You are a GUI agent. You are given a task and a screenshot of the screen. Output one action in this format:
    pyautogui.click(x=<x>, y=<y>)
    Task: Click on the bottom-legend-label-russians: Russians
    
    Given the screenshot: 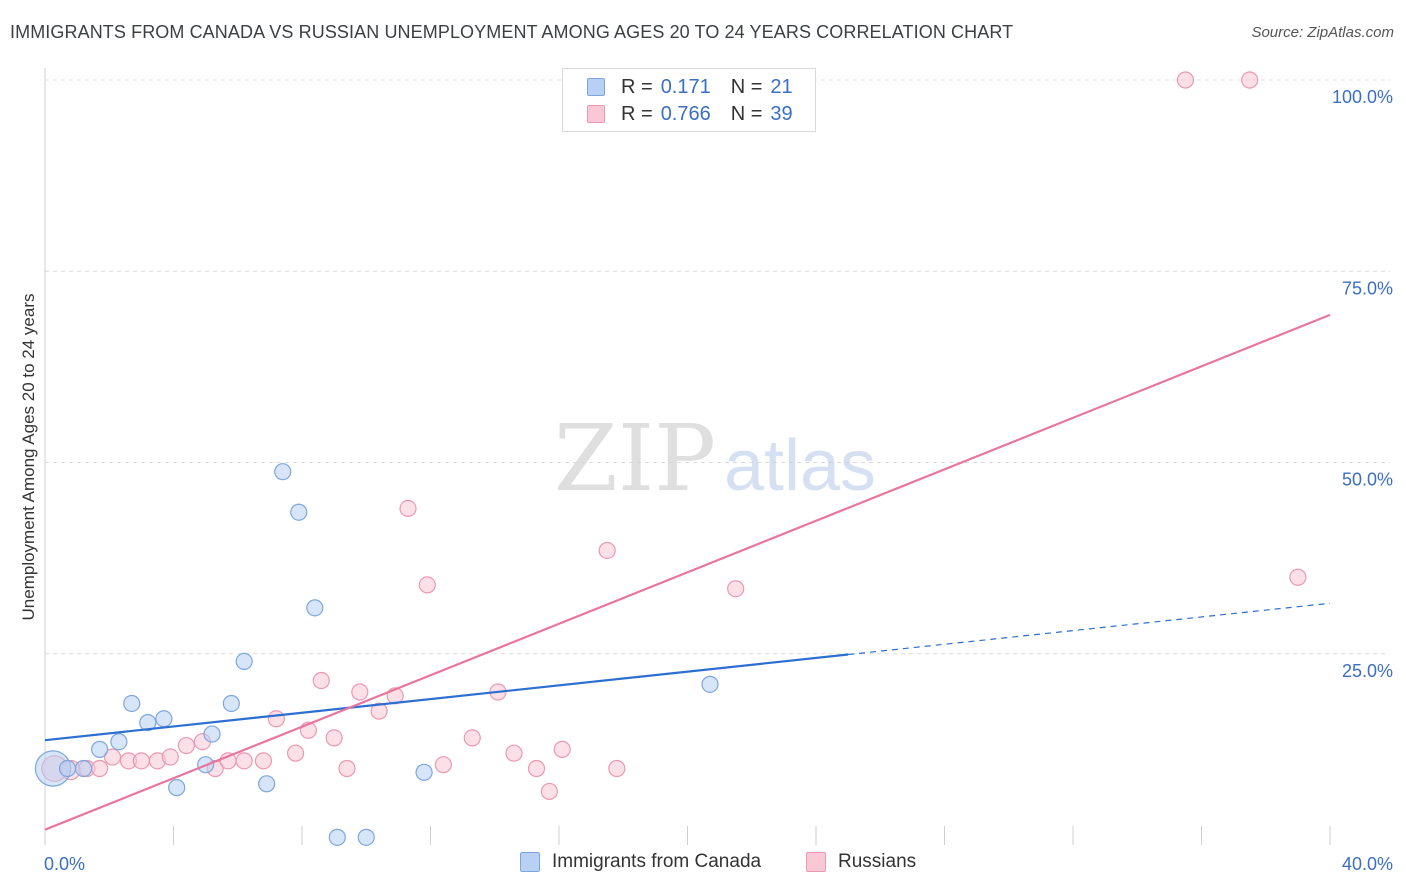 What is the action you would take?
    pyautogui.click(x=877, y=861)
    